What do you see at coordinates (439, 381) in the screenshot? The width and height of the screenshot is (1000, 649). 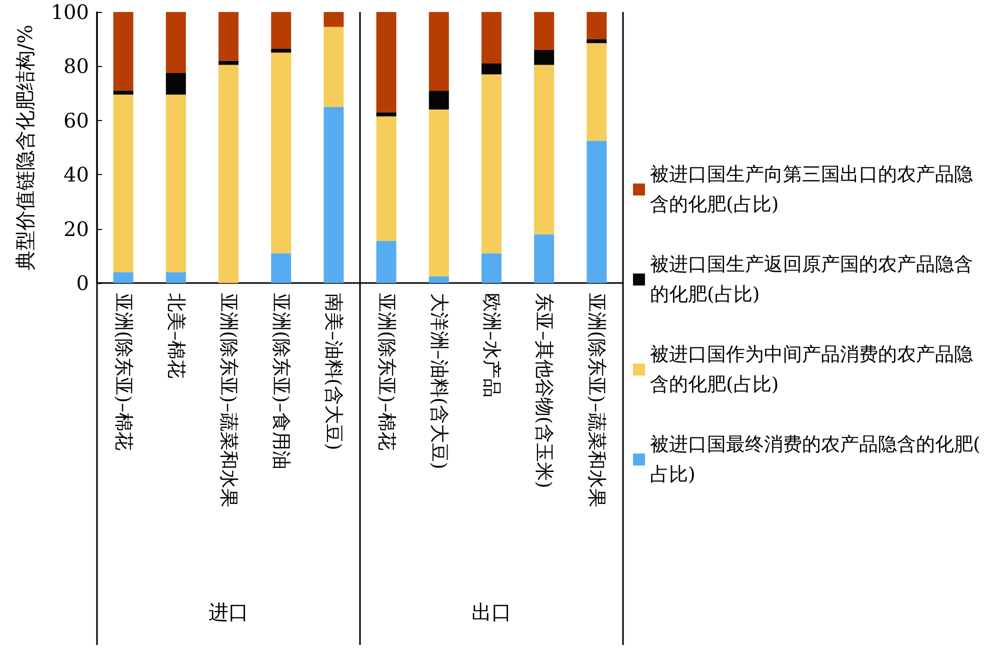 I see `x-tick-label: 大洋洲–油料(含大豆)` at bounding box center [439, 381].